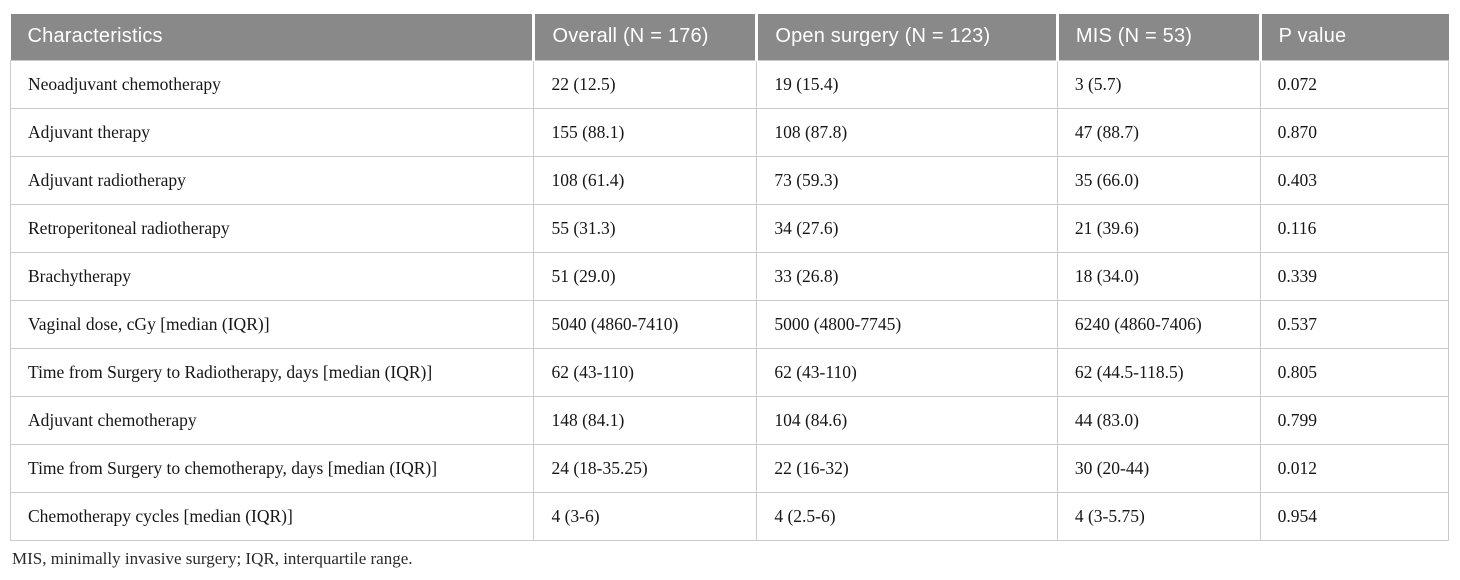 The height and width of the screenshot is (580, 1460). What do you see at coordinates (645, 468) in the screenshot?
I see `value-cell: 24 (18-35.25)` at bounding box center [645, 468].